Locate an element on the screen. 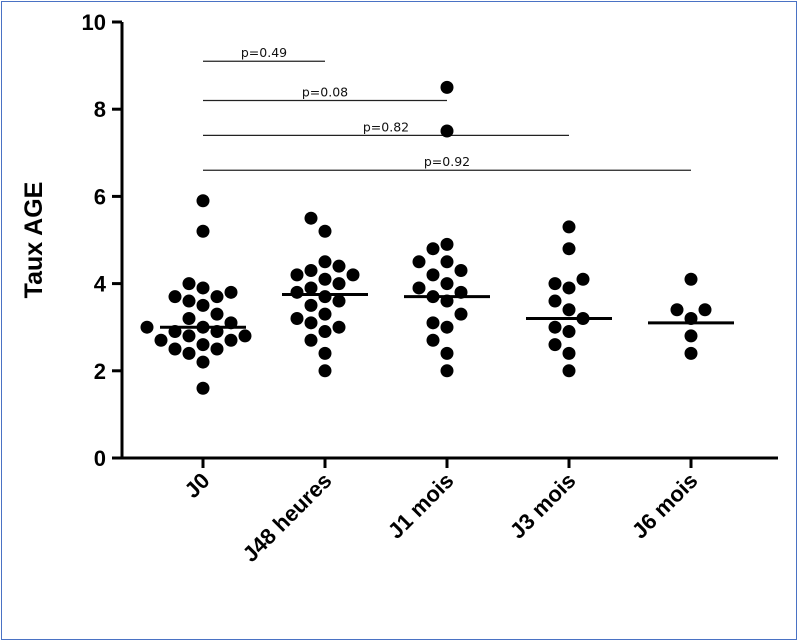 Image resolution: width=800 pixels, height=643 pixels. y-tick-label: 10 is located at coordinates (94, 22).